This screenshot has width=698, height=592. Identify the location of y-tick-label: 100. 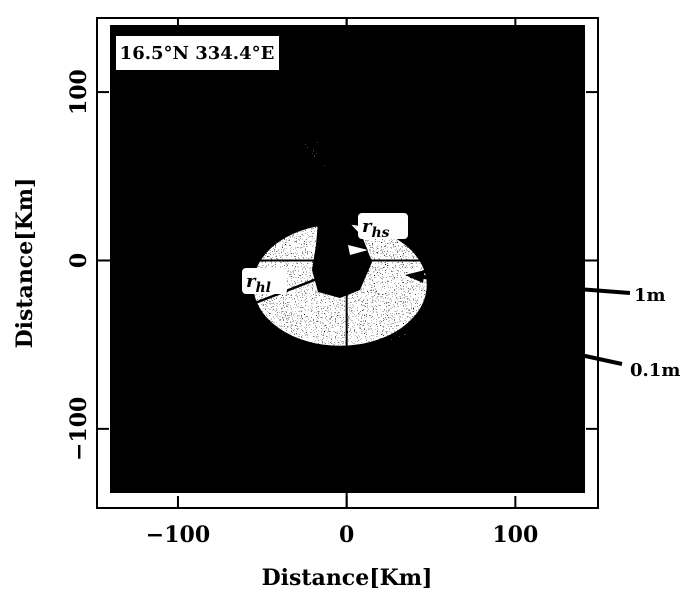
(79, 92).